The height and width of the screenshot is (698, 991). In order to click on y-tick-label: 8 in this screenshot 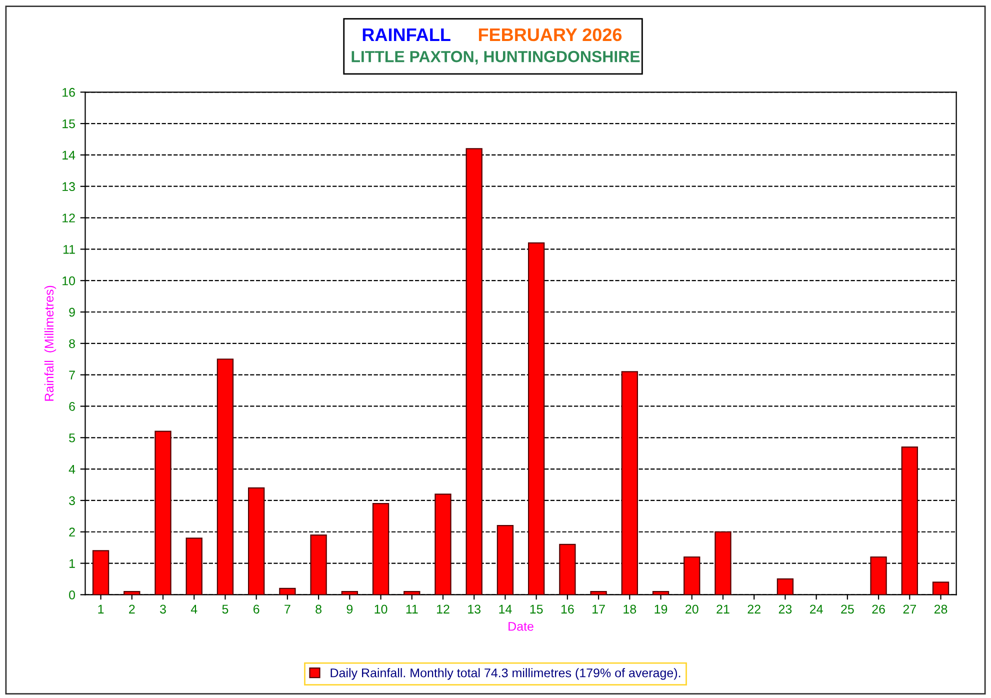, I will do `click(72, 343)`.